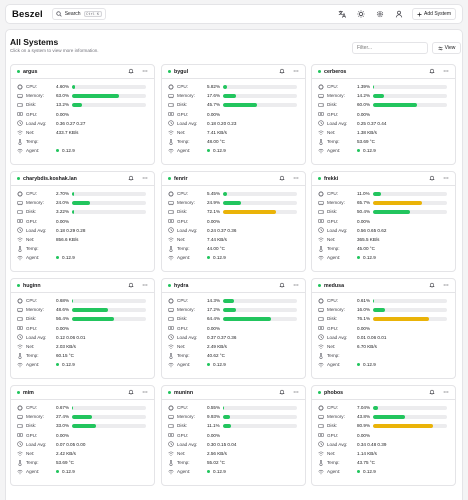  What do you see at coordinates (181, 240) in the screenshot?
I see `net-label: Net:` at bounding box center [181, 240].